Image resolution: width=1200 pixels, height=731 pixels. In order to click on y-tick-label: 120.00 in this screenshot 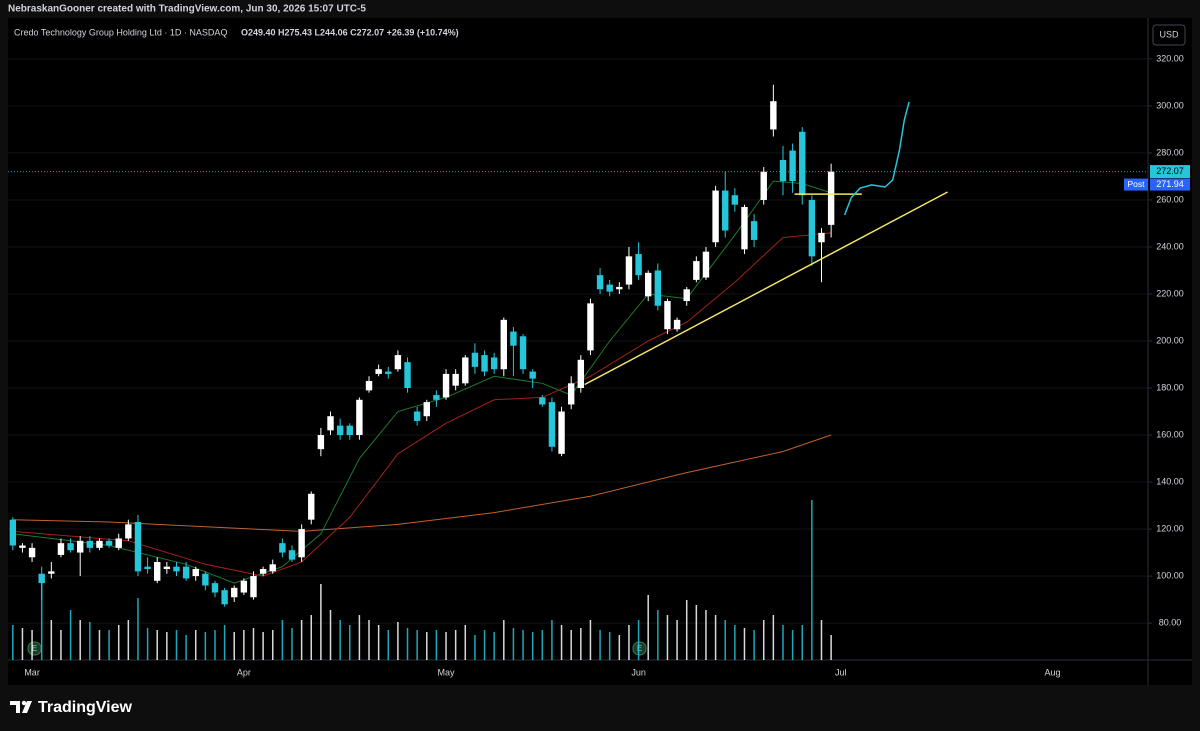, I will do `click(1170, 528)`.